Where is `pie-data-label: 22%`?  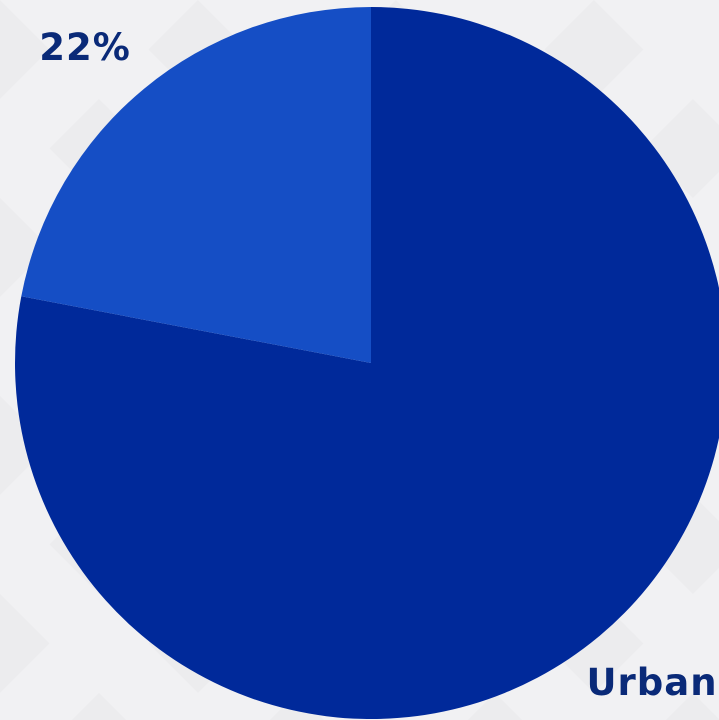 pie-data-label: 22% is located at coordinates (85, 47).